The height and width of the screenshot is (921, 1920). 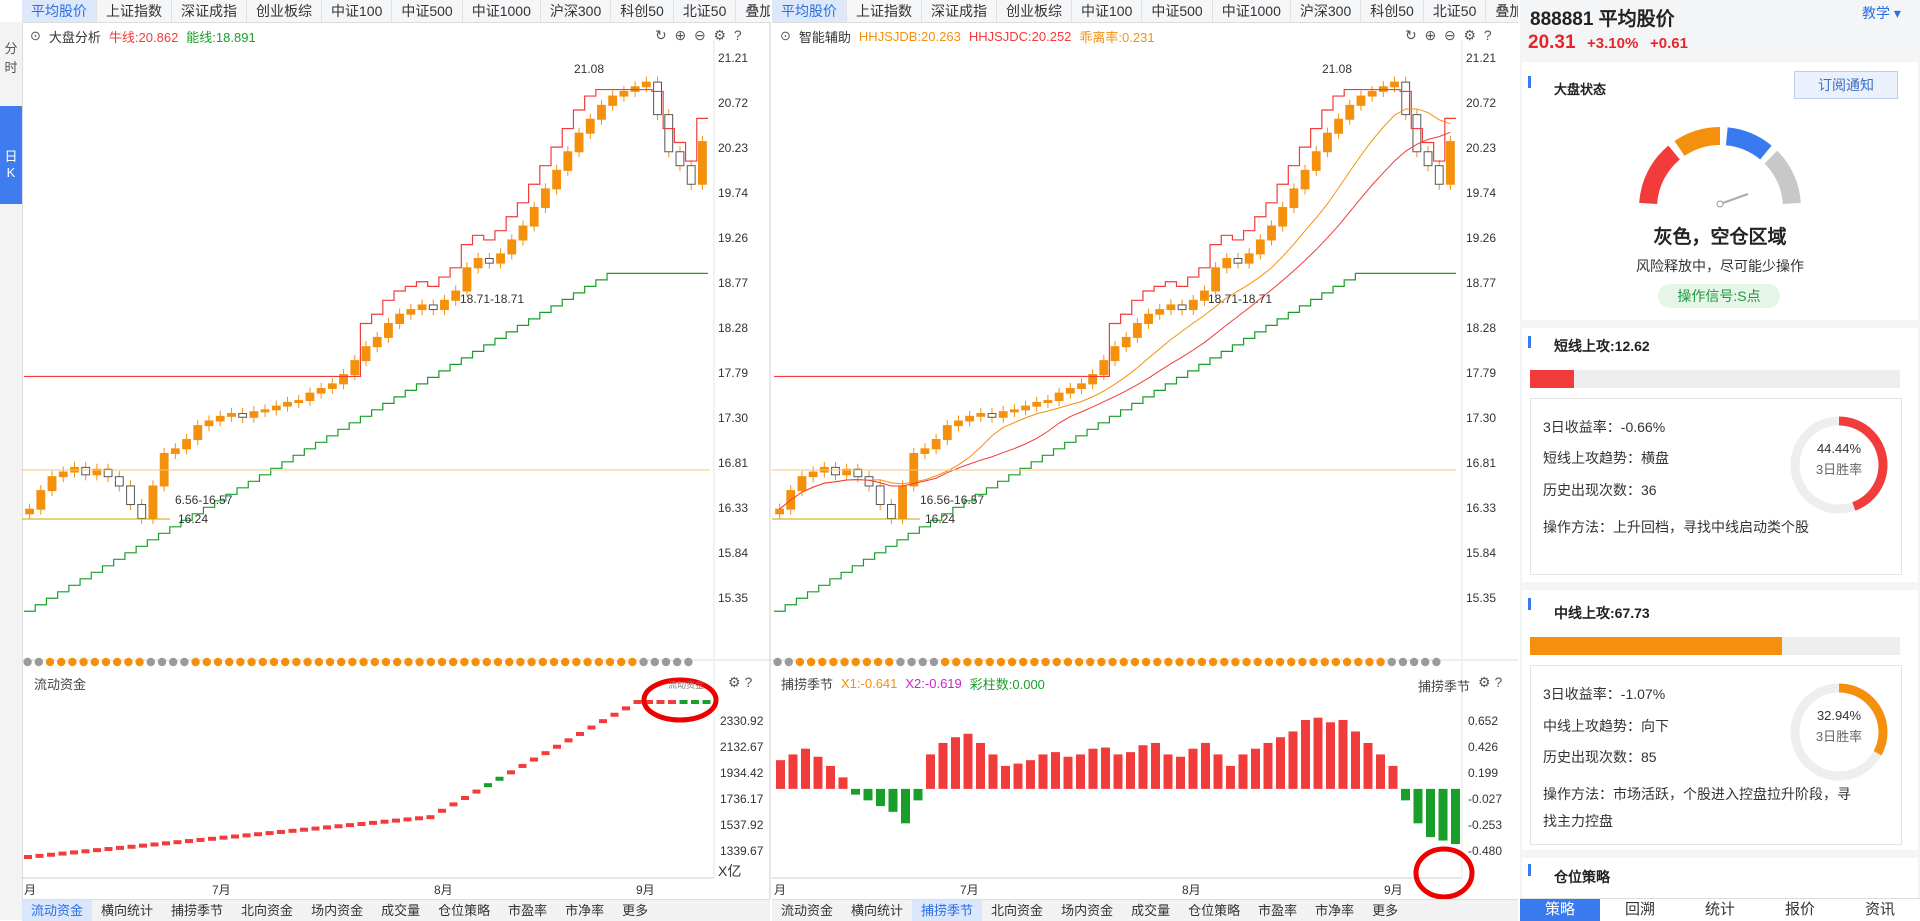 What do you see at coordinates (464, 910) in the screenshot?
I see `indicator-tab-left-6: 仓位策略` at bounding box center [464, 910].